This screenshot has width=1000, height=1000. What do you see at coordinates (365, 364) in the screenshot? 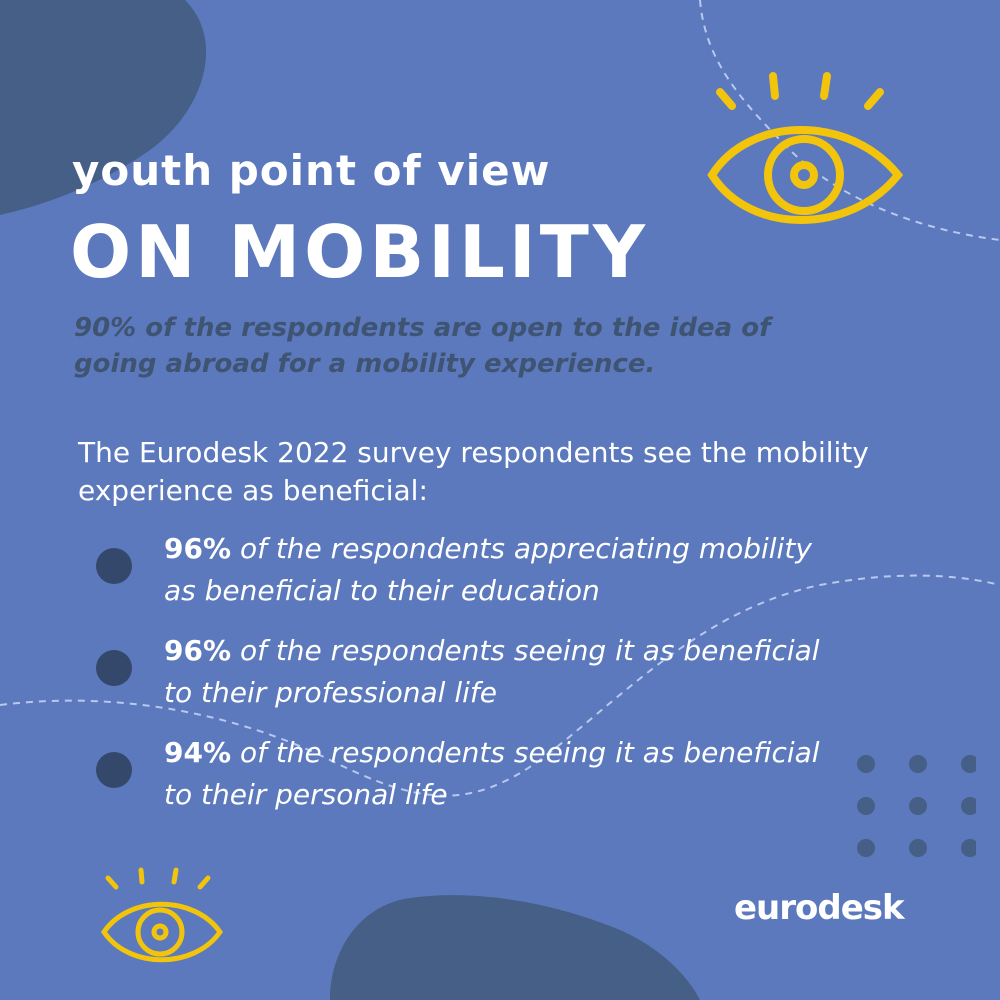
I see `highlight-line-2: going abroad for a mobility experience.` at bounding box center [365, 364].